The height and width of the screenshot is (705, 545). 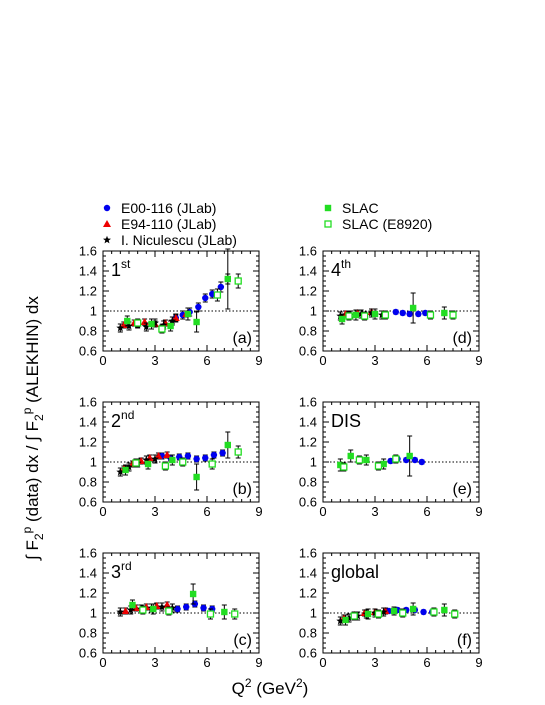 What do you see at coordinates (88, 593) in the screenshot?
I see `y-tick-label: 1.2` at bounding box center [88, 593].